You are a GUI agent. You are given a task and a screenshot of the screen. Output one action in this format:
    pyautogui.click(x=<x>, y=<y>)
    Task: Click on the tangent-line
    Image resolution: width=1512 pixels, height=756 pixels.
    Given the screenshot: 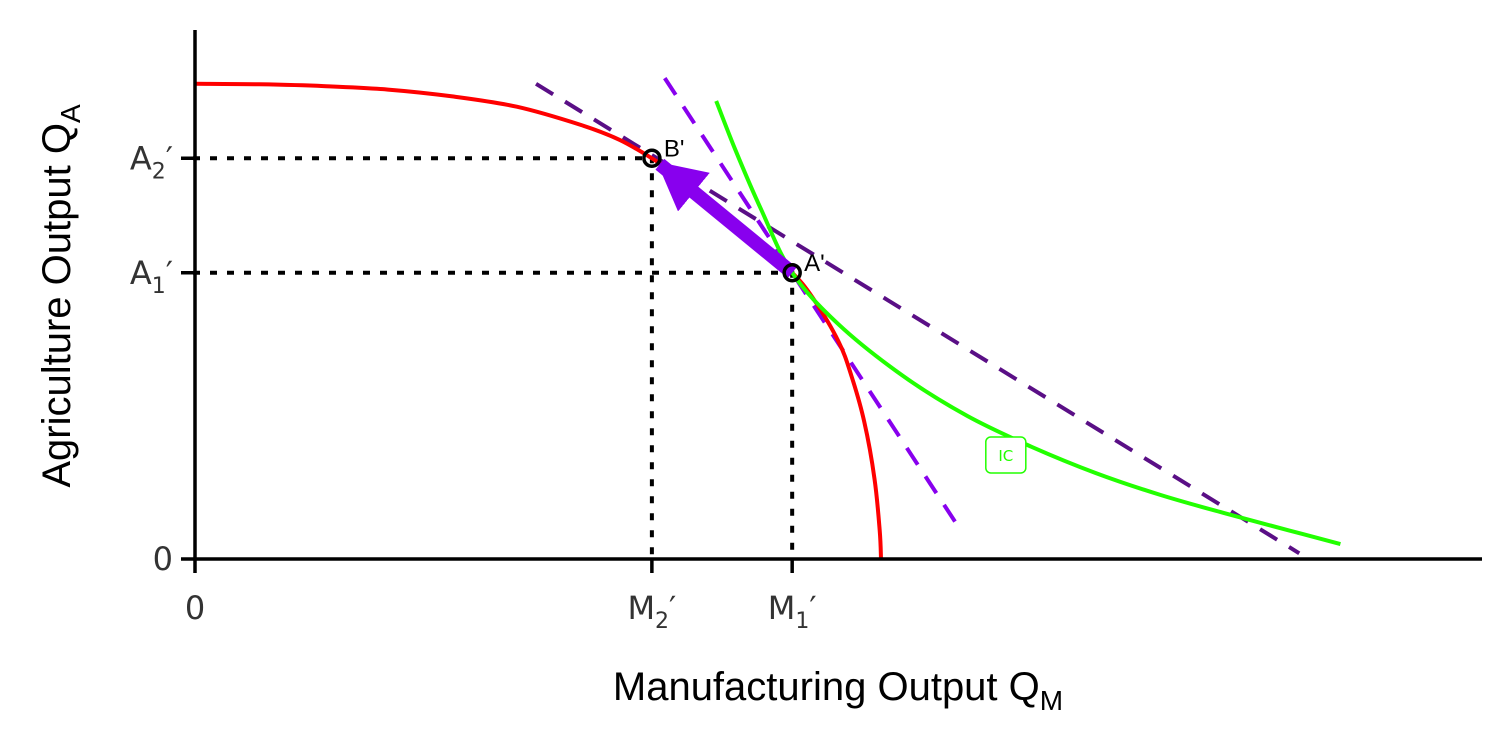 What is the action you would take?
    pyautogui.click(x=813, y=304)
    